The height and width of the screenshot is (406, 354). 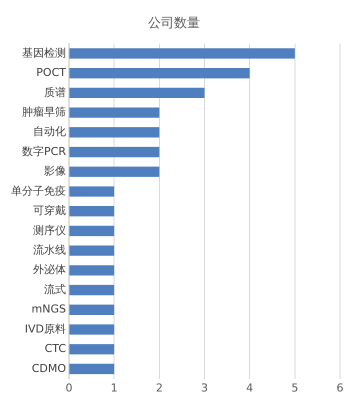 I want to click on x-tick-label: 4, so click(x=250, y=387).